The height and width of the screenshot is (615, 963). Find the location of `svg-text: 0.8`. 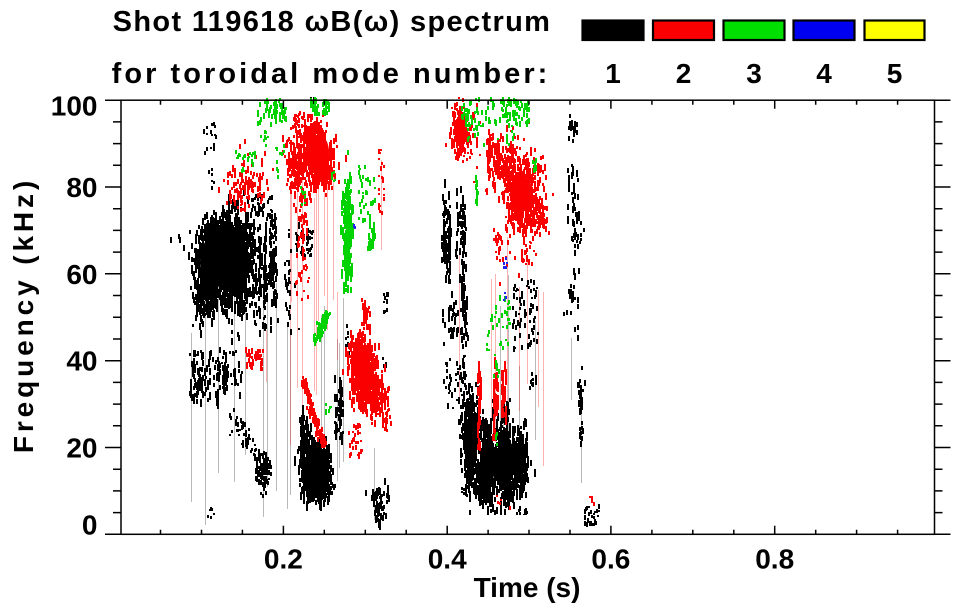

svg-text: 0.8 is located at coordinates (774, 559).